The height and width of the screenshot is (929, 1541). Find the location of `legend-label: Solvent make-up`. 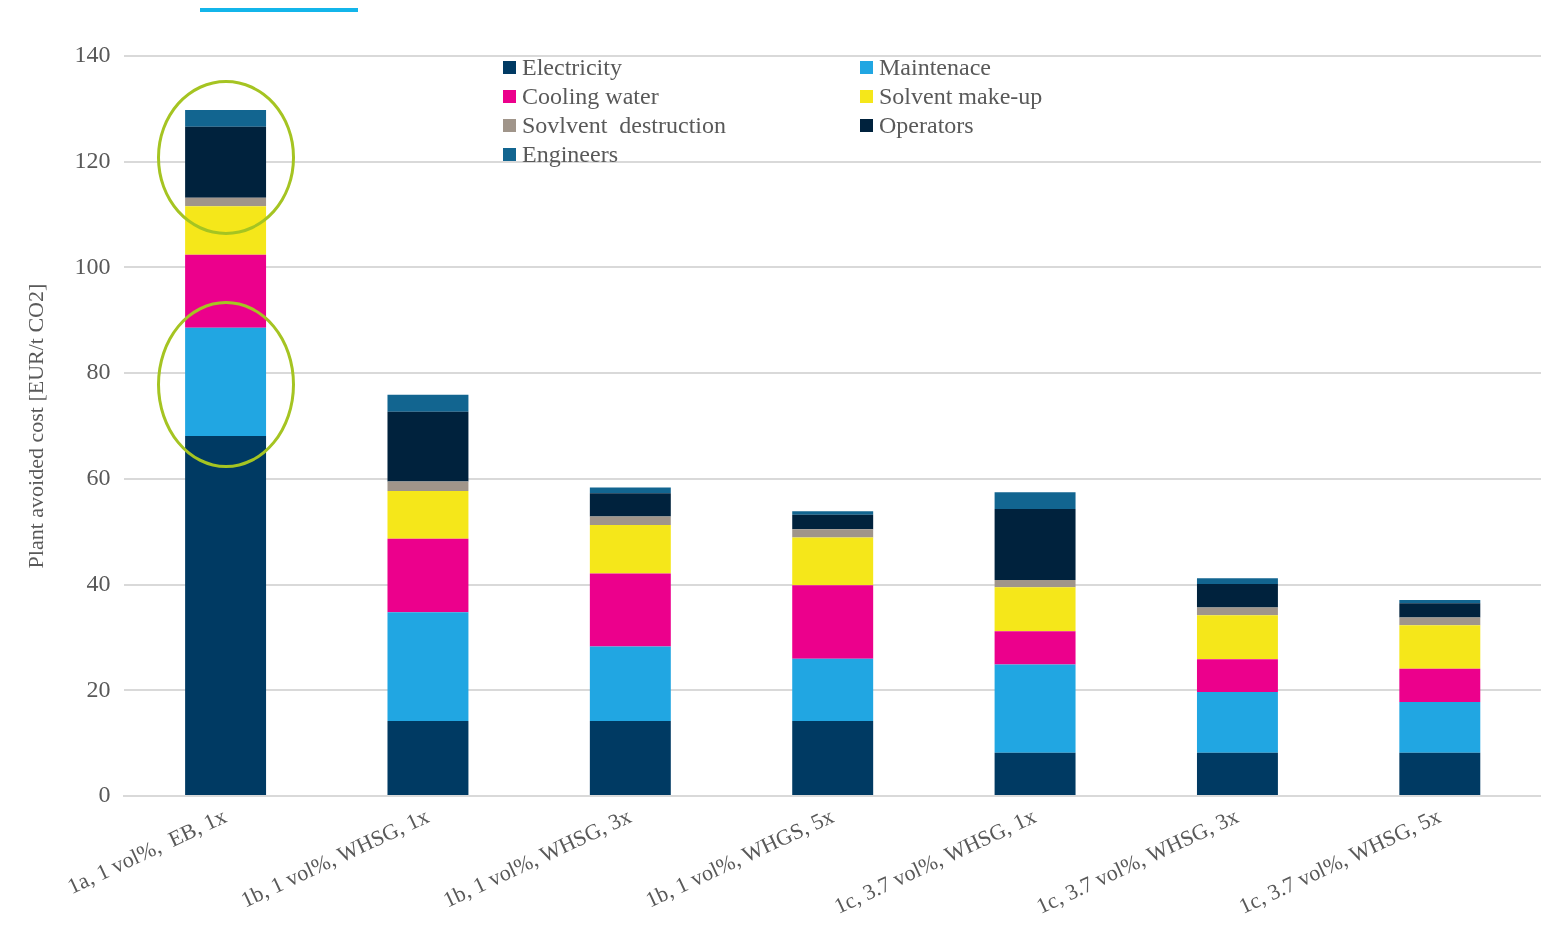

legend-label: Solvent make-up is located at coordinates (961, 96).